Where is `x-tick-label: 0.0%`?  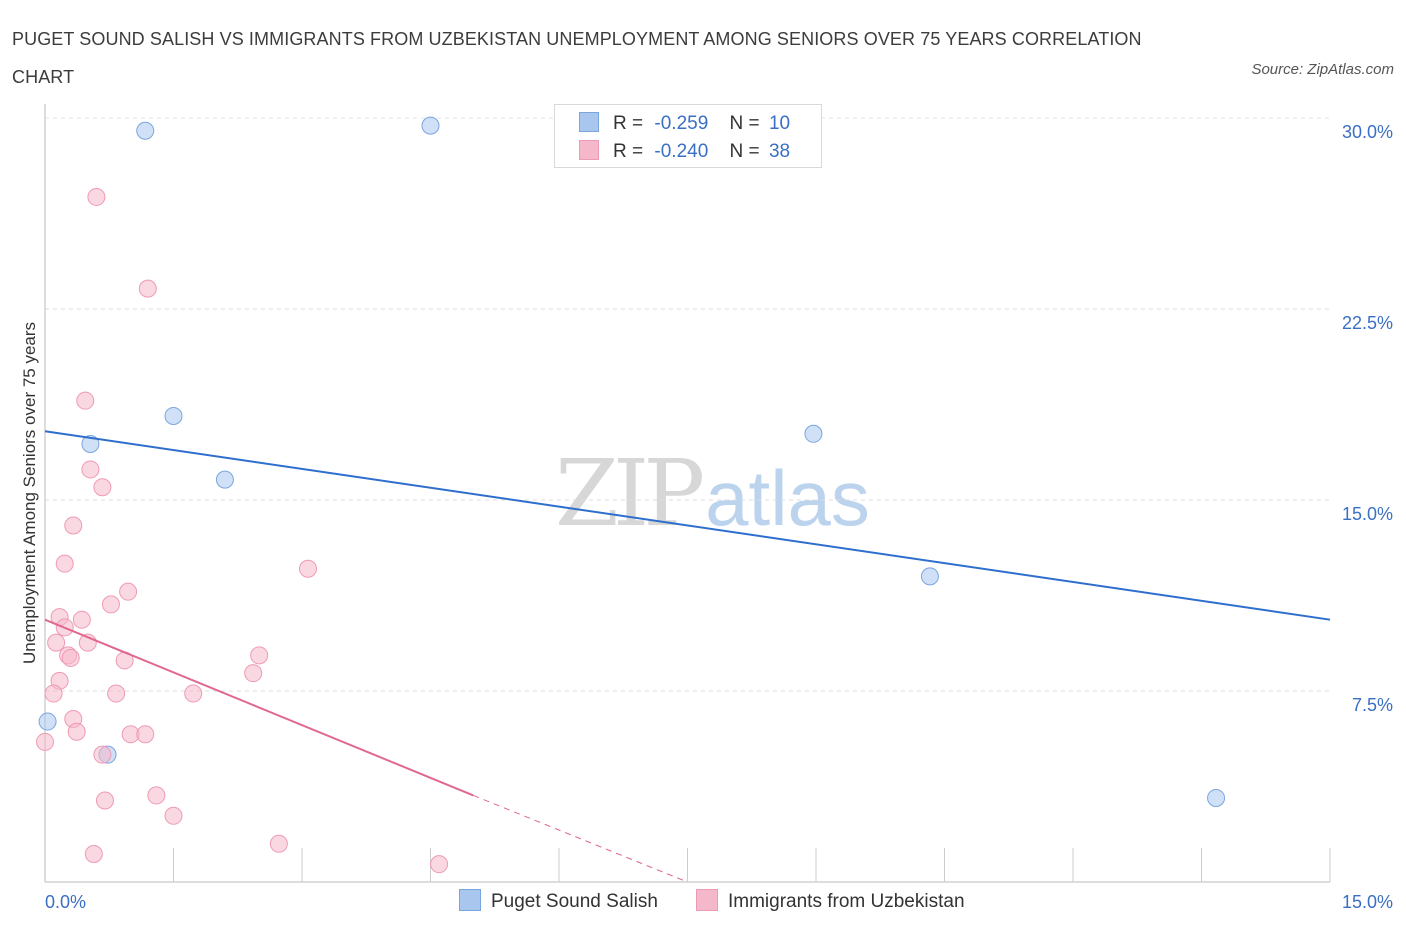 x-tick-label: 0.0% is located at coordinates (65, 902).